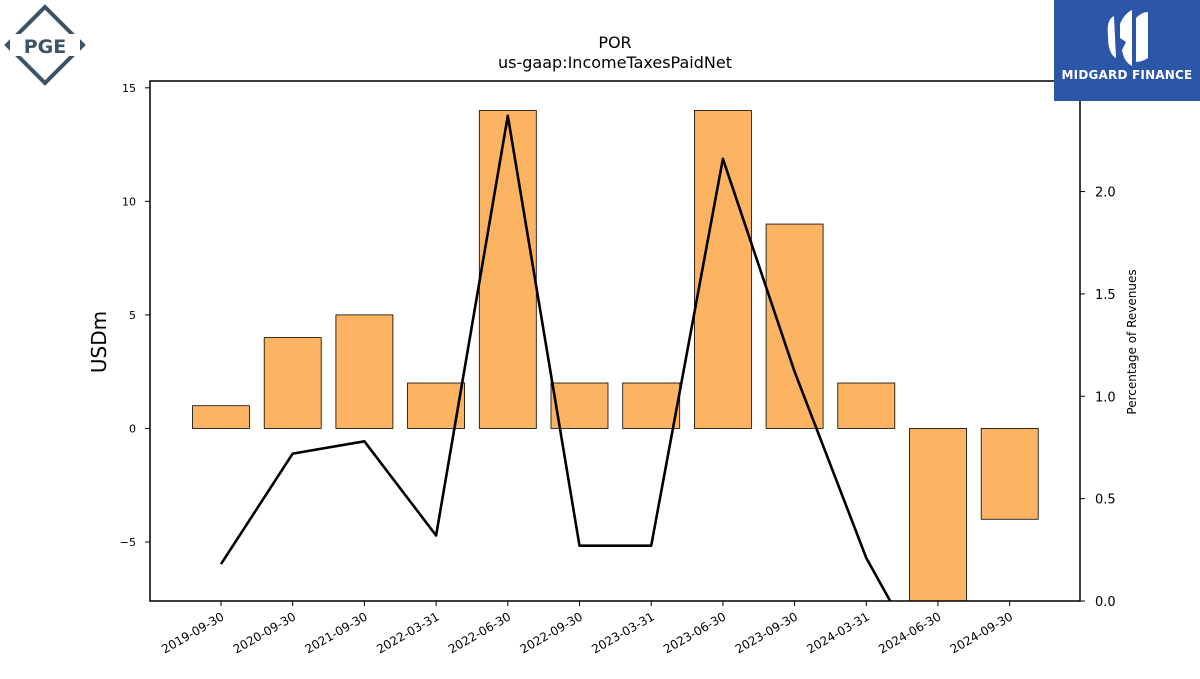  I want to click on y-tick-label: 15, so click(129, 88).